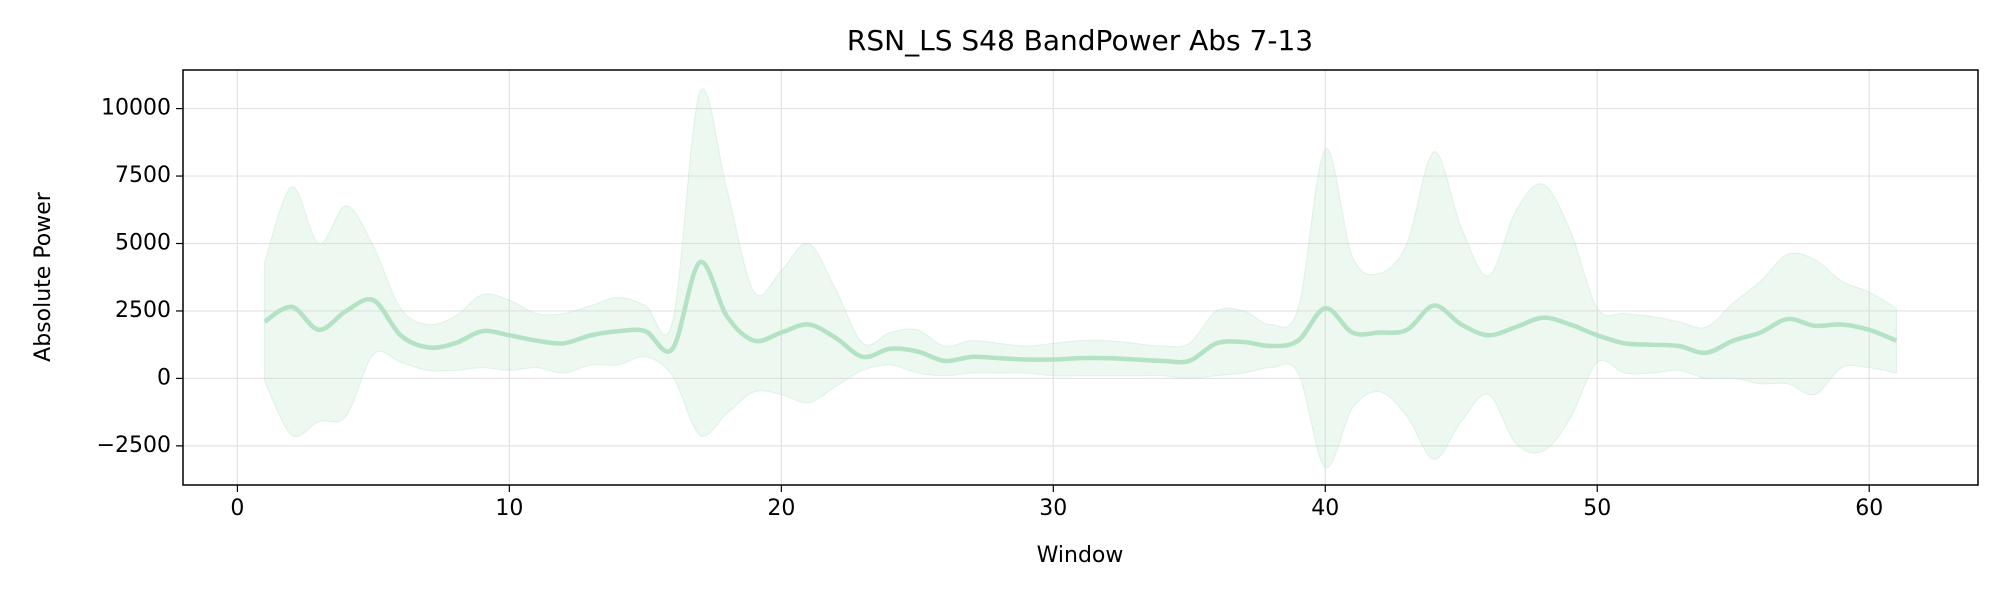 The width and height of the screenshot is (2000, 600). I want to click on x-tick-label: 30, so click(1053, 508).